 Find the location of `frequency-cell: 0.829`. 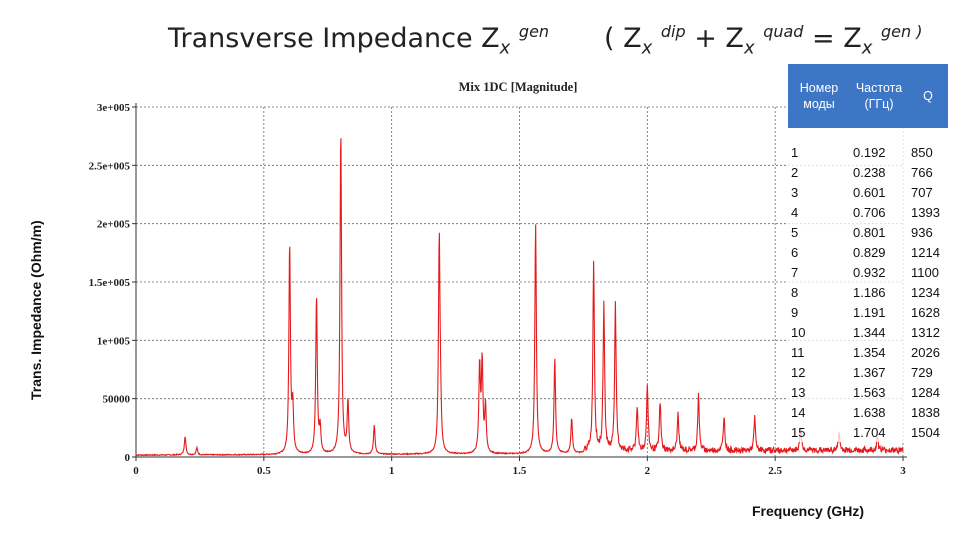

frequency-cell: 0.829 is located at coordinates (879, 252).